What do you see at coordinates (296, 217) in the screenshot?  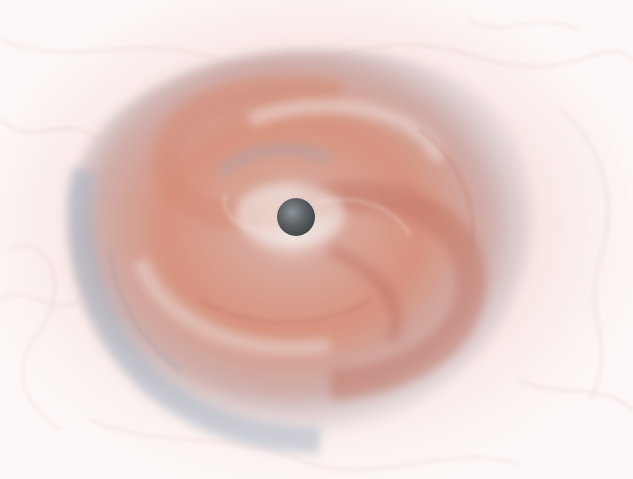 I see `dark-core` at bounding box center [296, 217].